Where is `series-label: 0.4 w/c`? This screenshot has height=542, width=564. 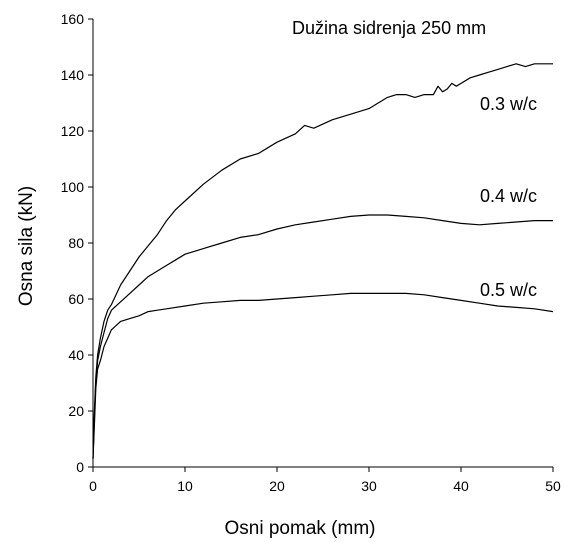 series-label: 0.4 w/c is located at coordinates (508, 196).